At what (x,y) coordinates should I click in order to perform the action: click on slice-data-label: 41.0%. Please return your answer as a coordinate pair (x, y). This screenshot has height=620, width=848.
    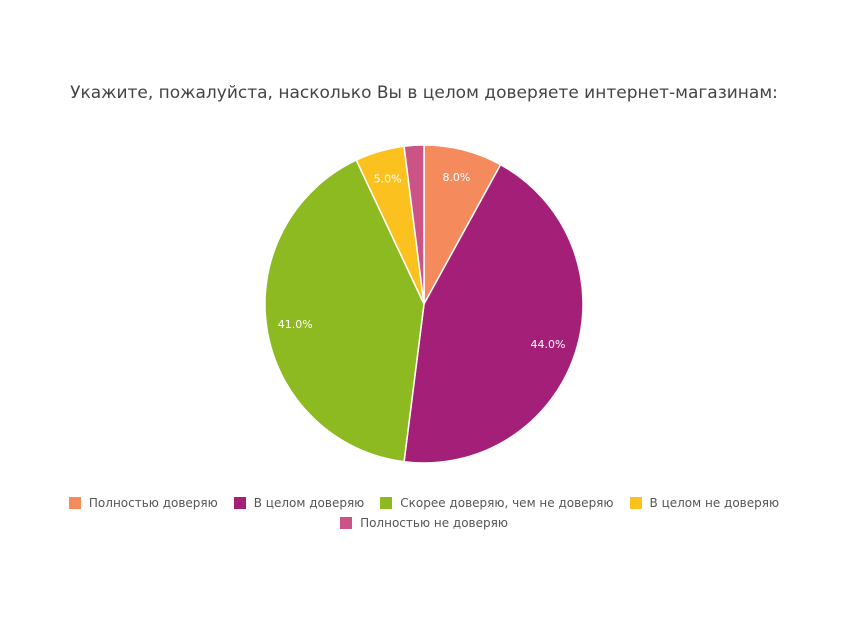
    Looking at the image, I should click on (295, 324).